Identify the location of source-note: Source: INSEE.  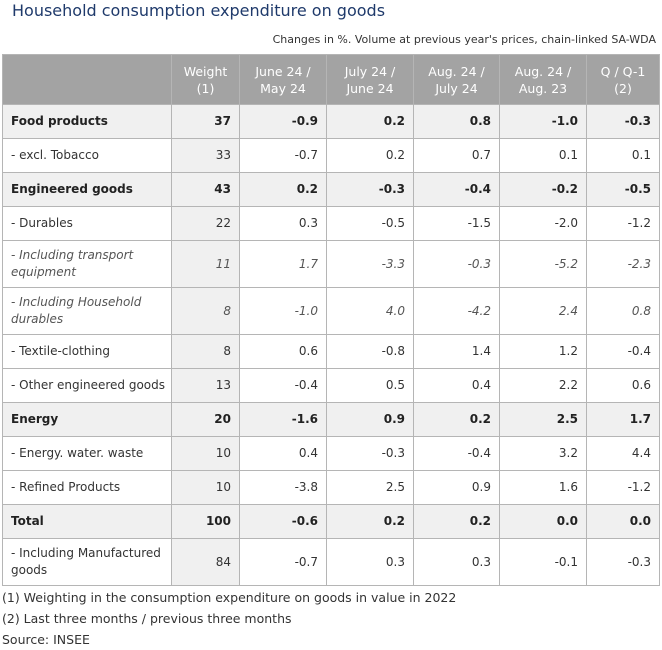
(46, 639).